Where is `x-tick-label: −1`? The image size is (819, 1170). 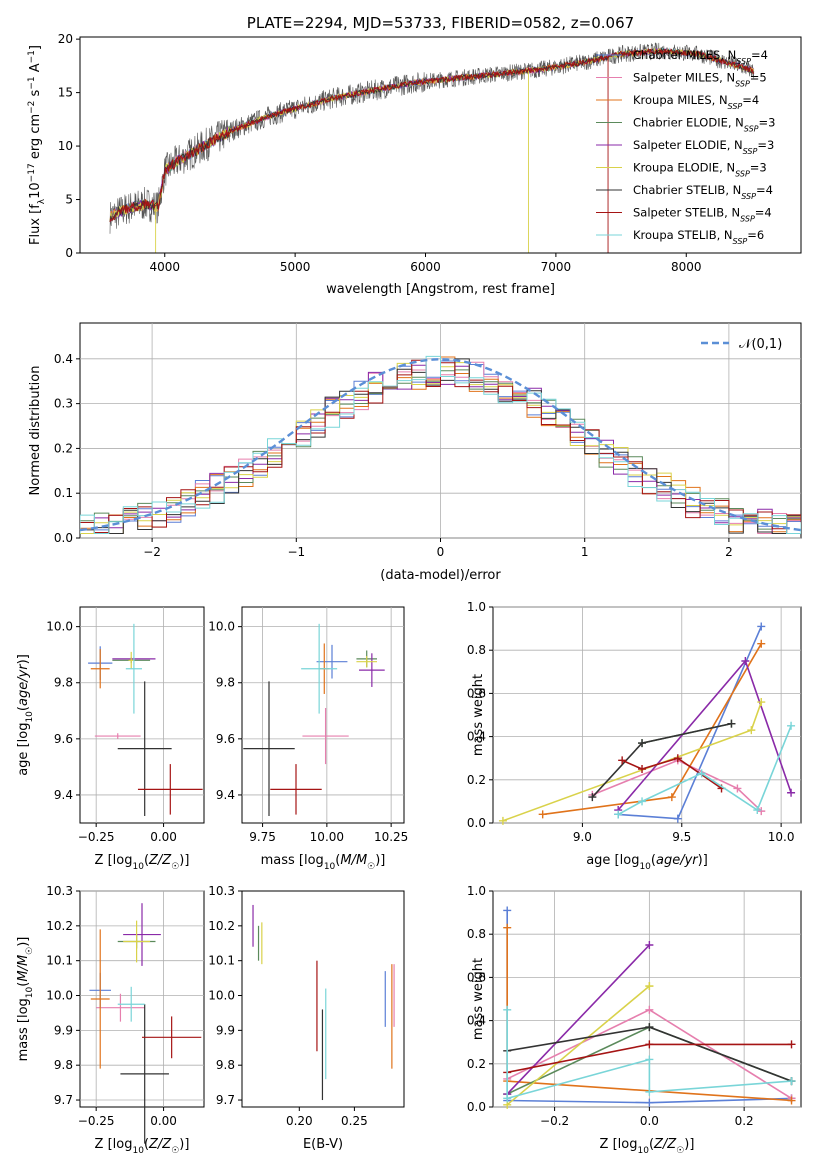
x-tick-label: −1 is located at coordinates (296, 552).